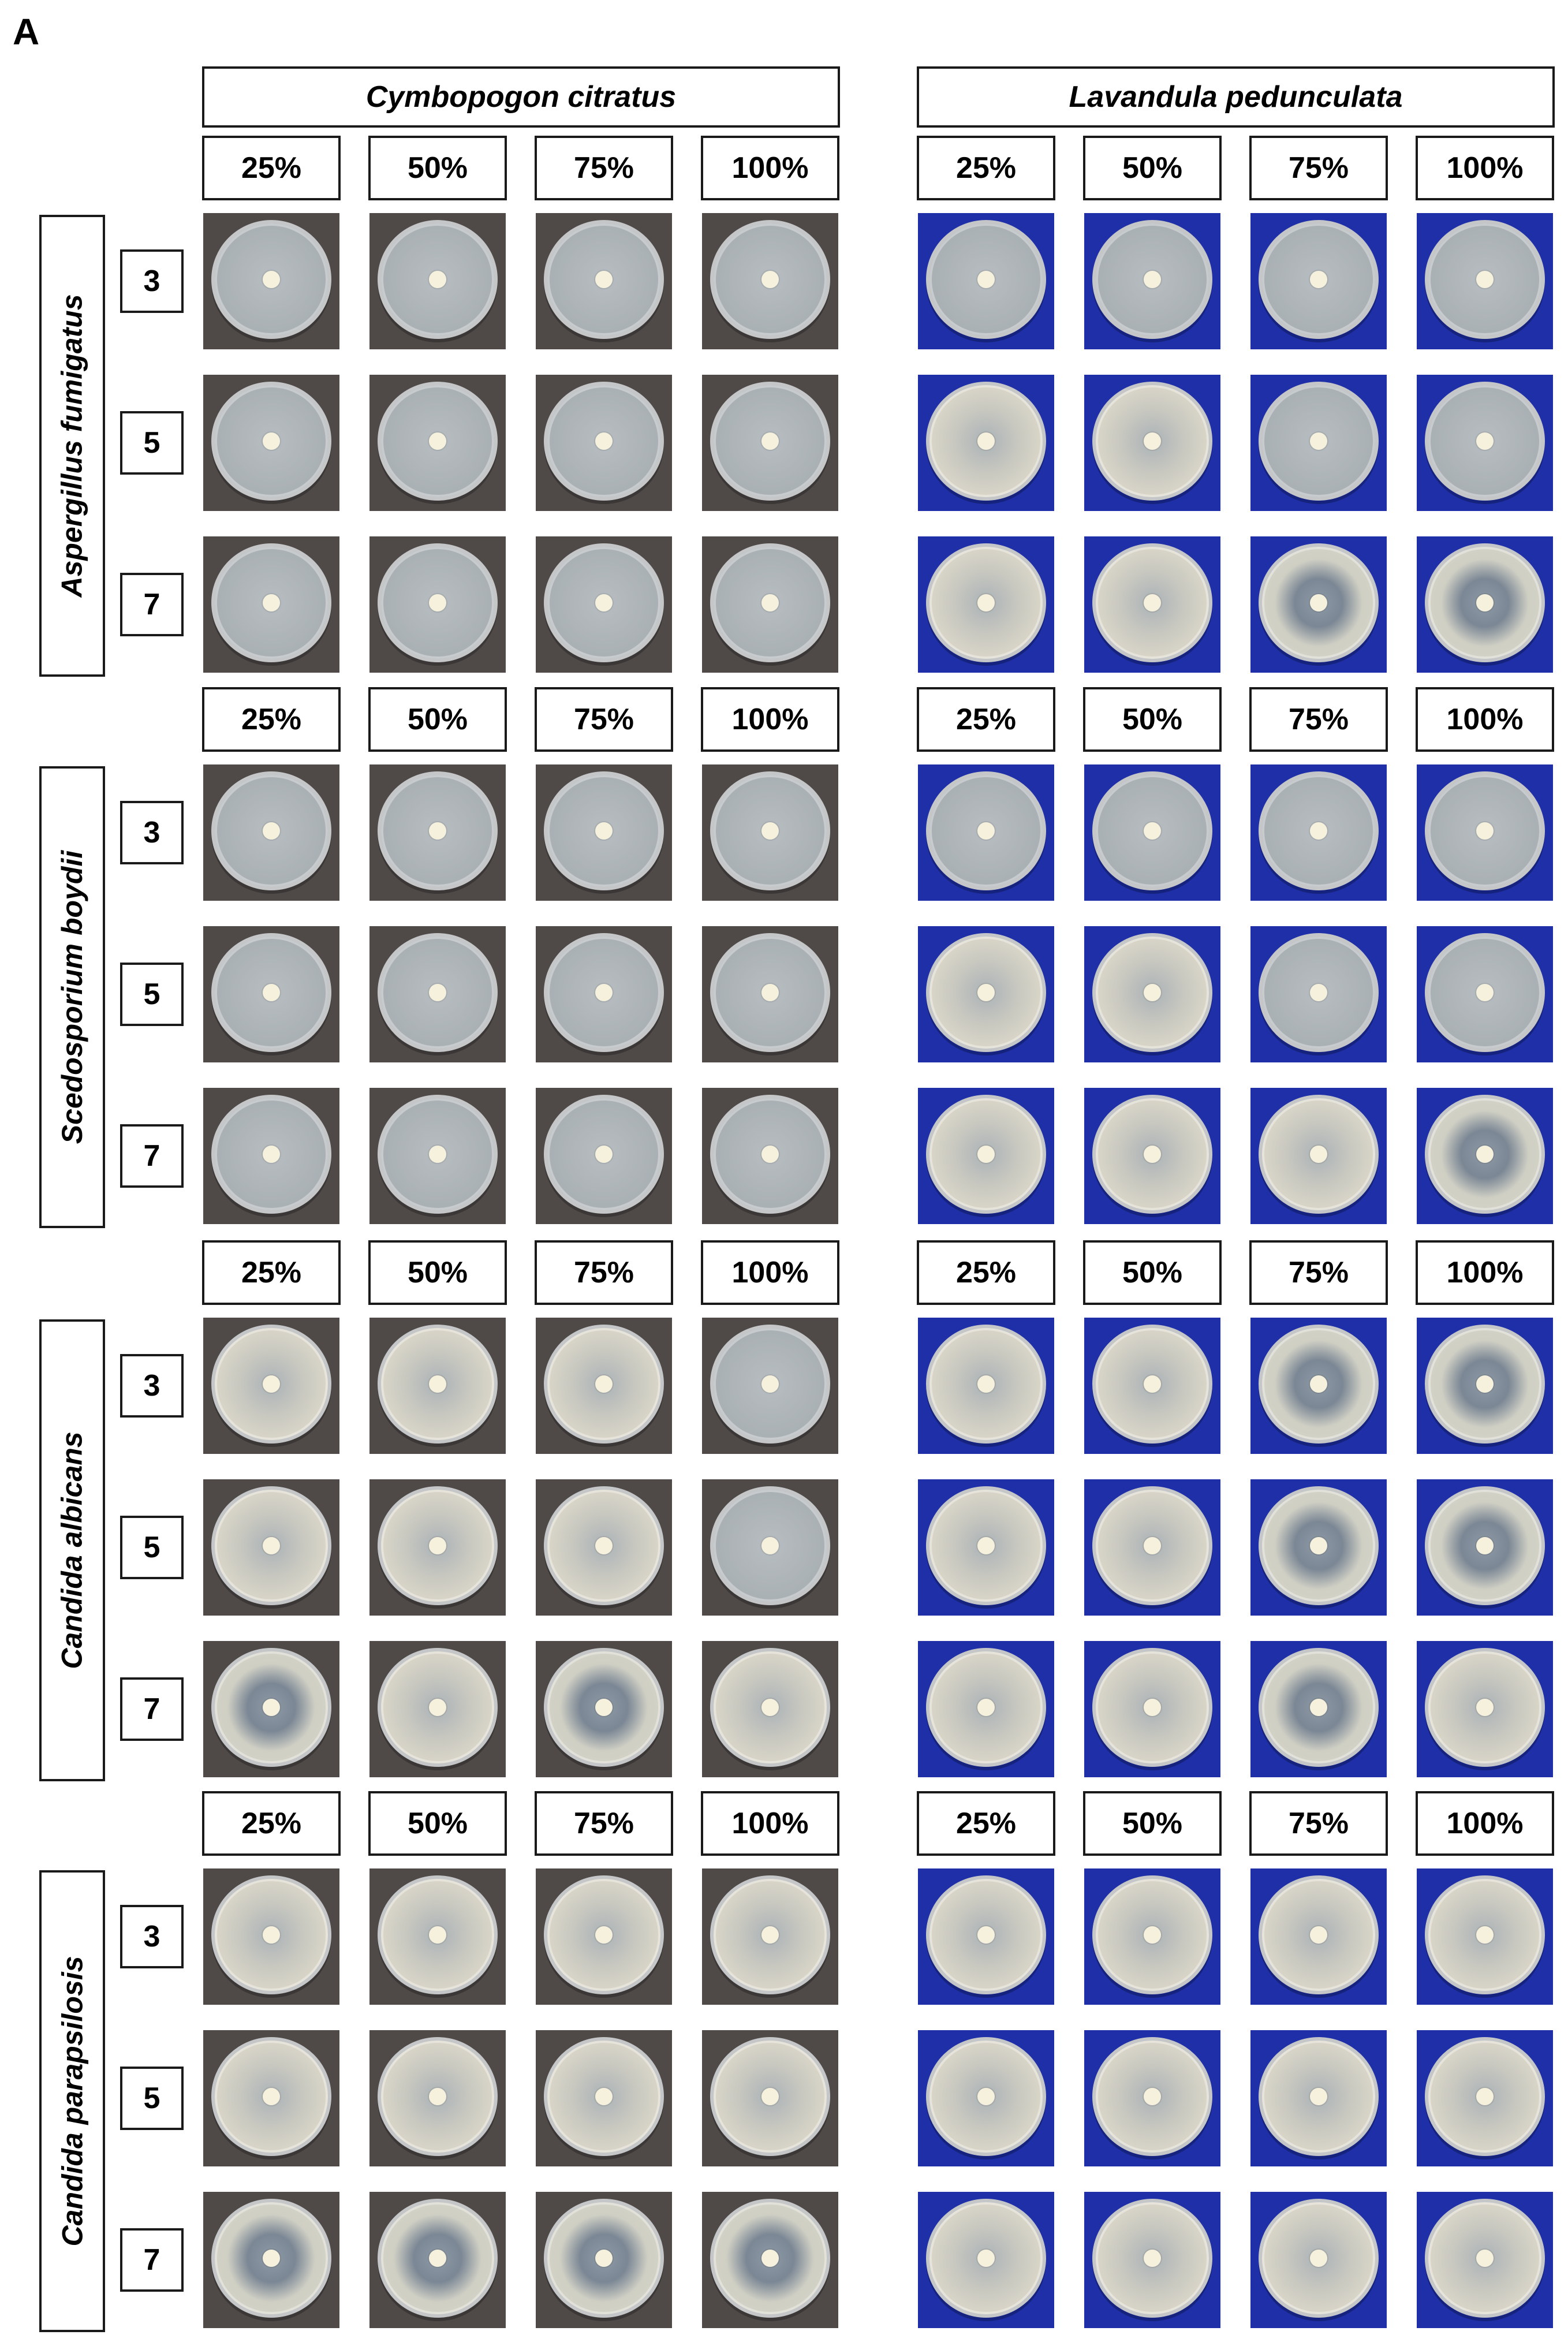 The image size is (1568, 2346). I want to click on organism-label: Aspergillus fumigatus, so click(72, 446).